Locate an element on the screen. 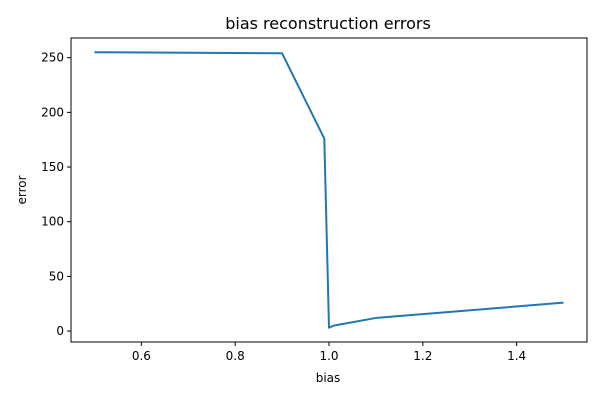 Image resolution: width=600 pixels, height=404 pixels. y-tick-label: 150 is located at coordinates (52, 167).